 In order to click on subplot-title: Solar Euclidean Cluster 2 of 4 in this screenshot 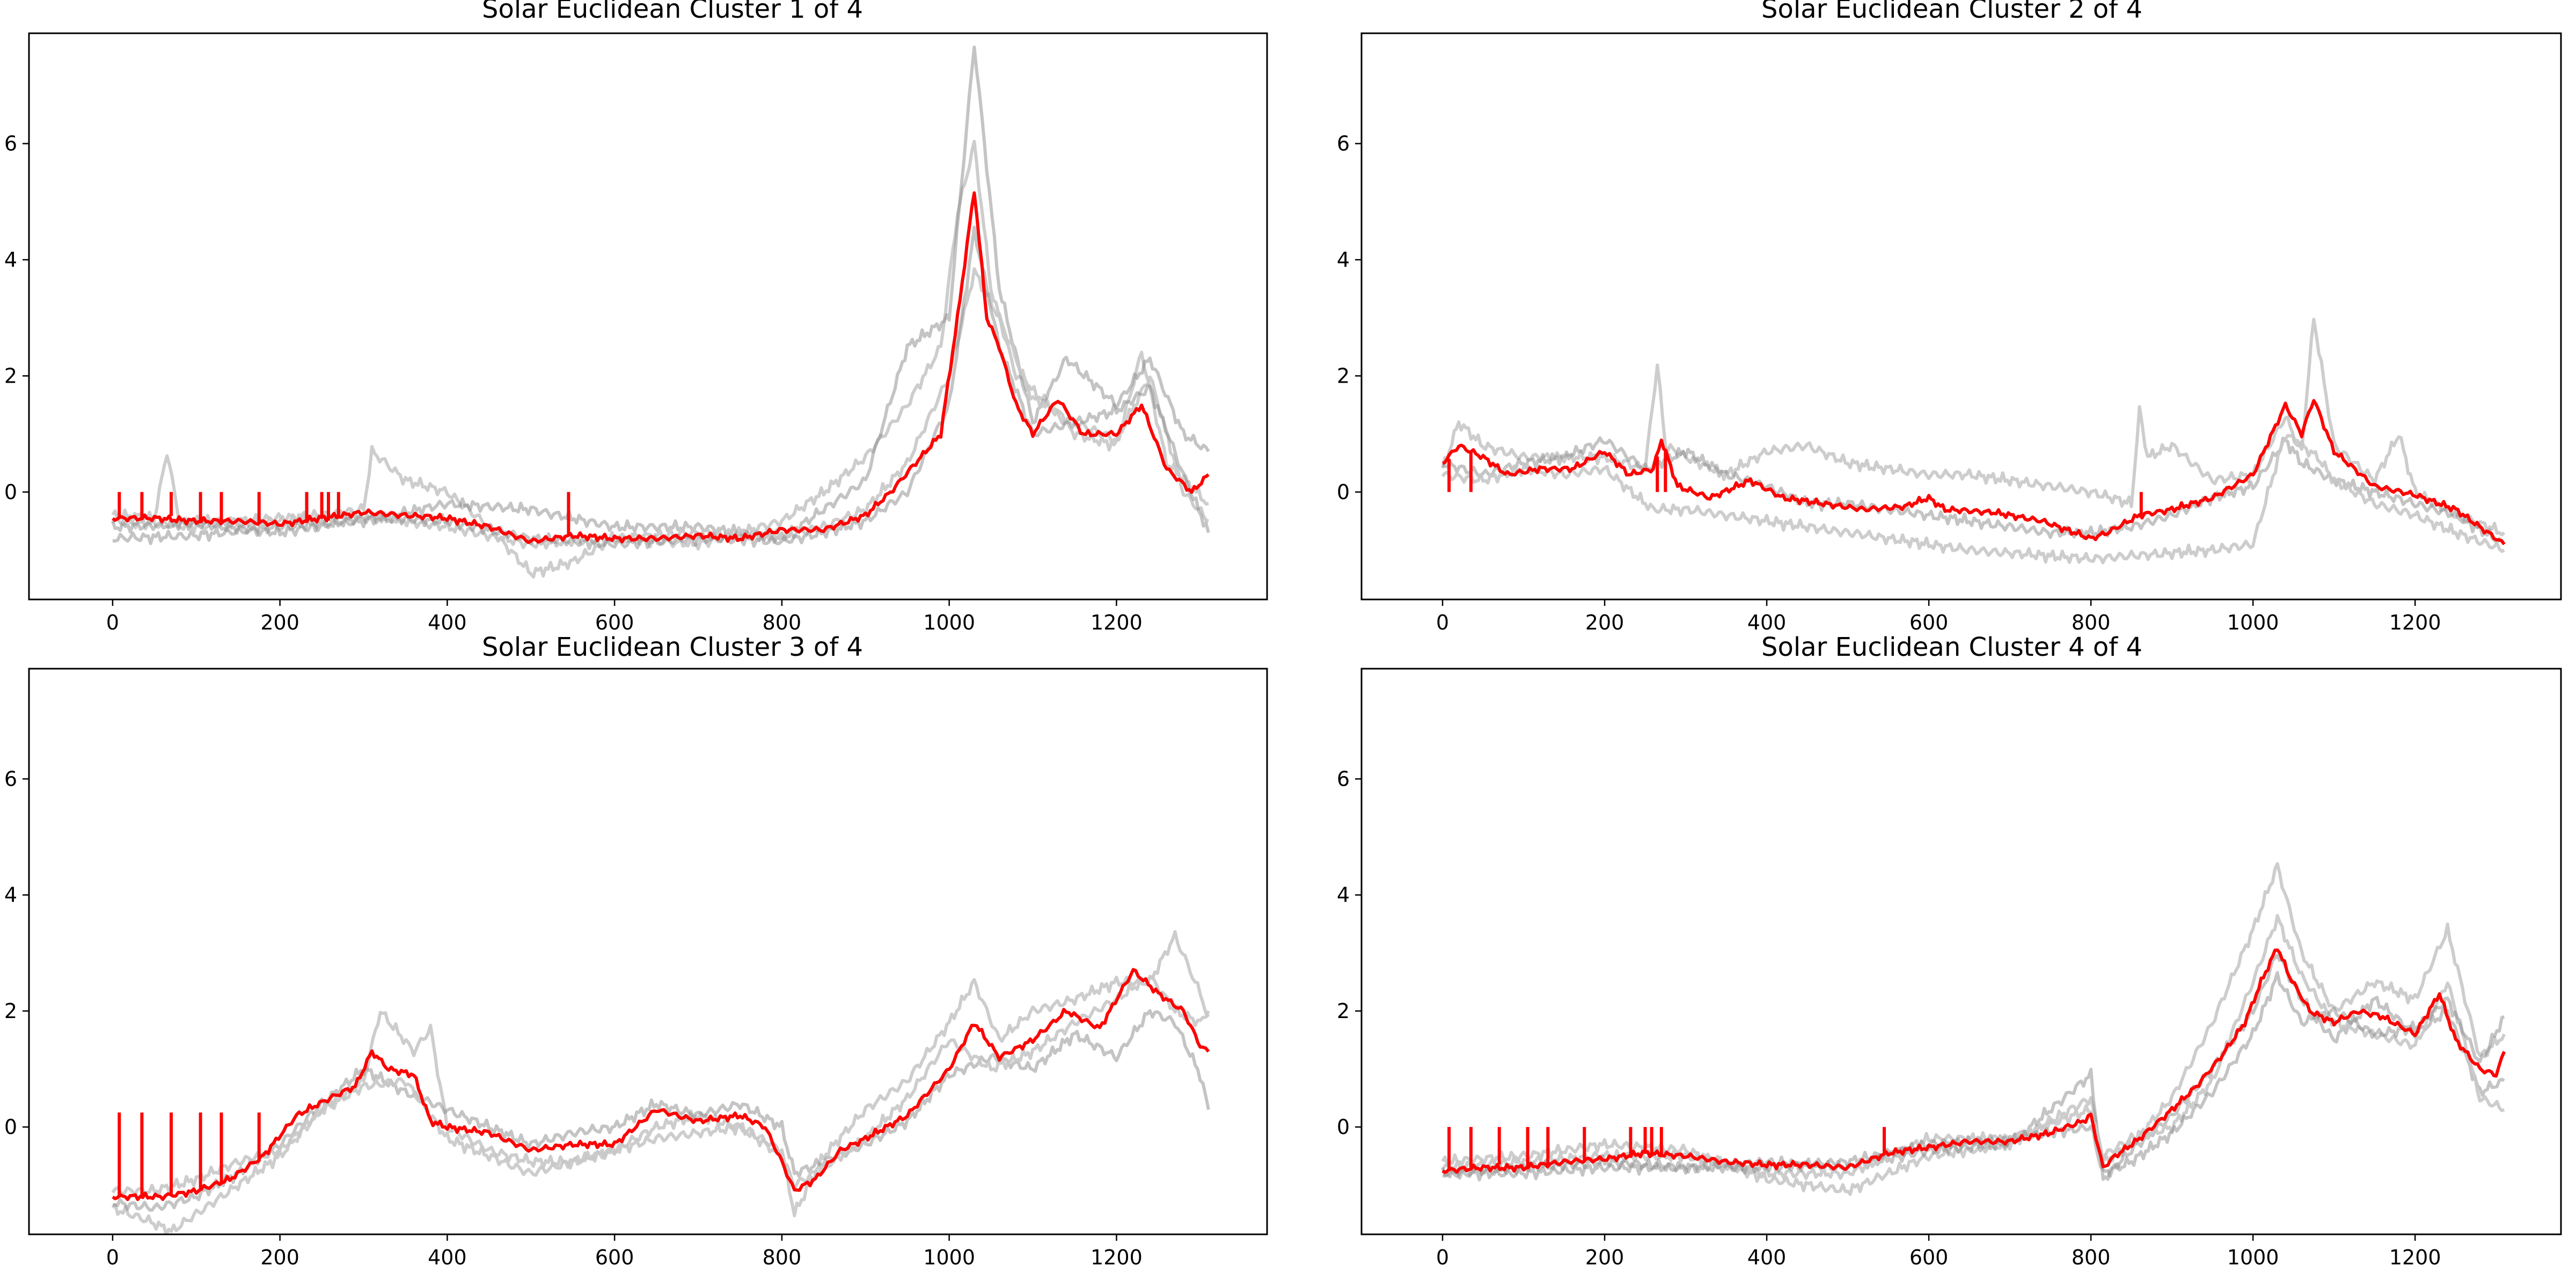, I will do `click(1951, 12)`.